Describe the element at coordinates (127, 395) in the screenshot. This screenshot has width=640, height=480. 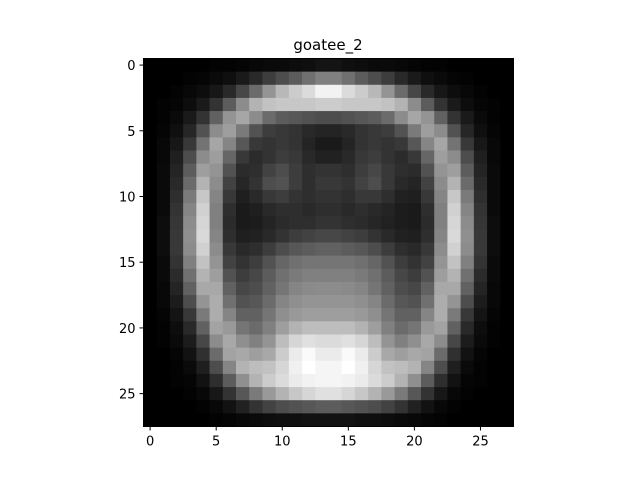
I see `y-tick-label: 25` at that location.